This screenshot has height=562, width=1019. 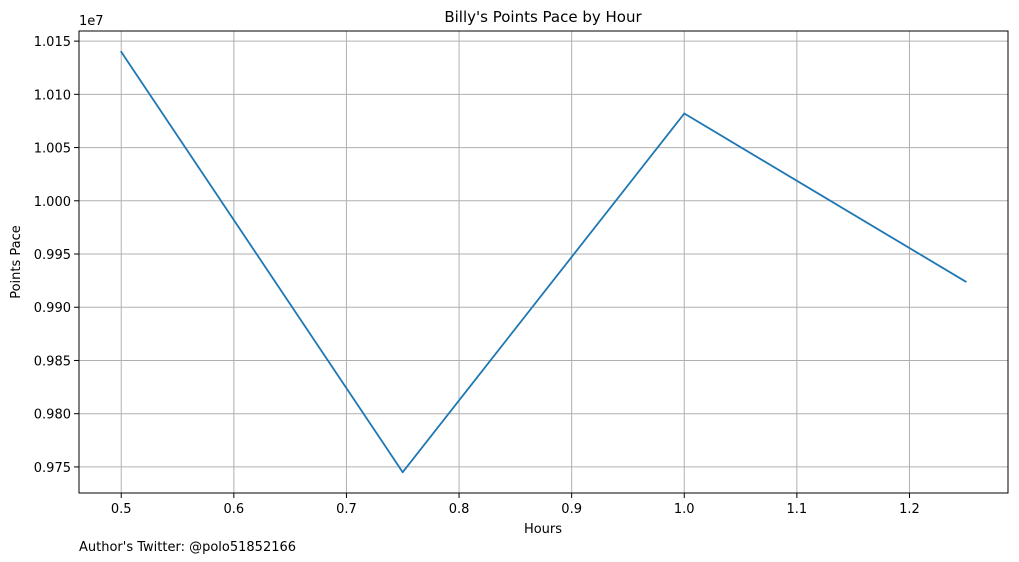 What do you see at coordinates (52, 361) in the screenshot?
I see `y-tick-label: 0.985` at bounding box center [52, 361].